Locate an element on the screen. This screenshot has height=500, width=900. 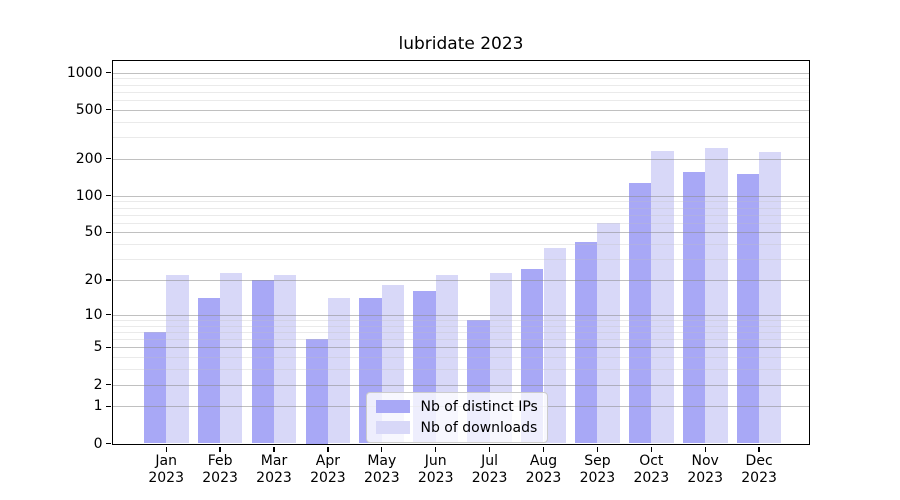
legend-label-distinct-ips: Nb of distinct IPs is located at coordinates (479, 406).